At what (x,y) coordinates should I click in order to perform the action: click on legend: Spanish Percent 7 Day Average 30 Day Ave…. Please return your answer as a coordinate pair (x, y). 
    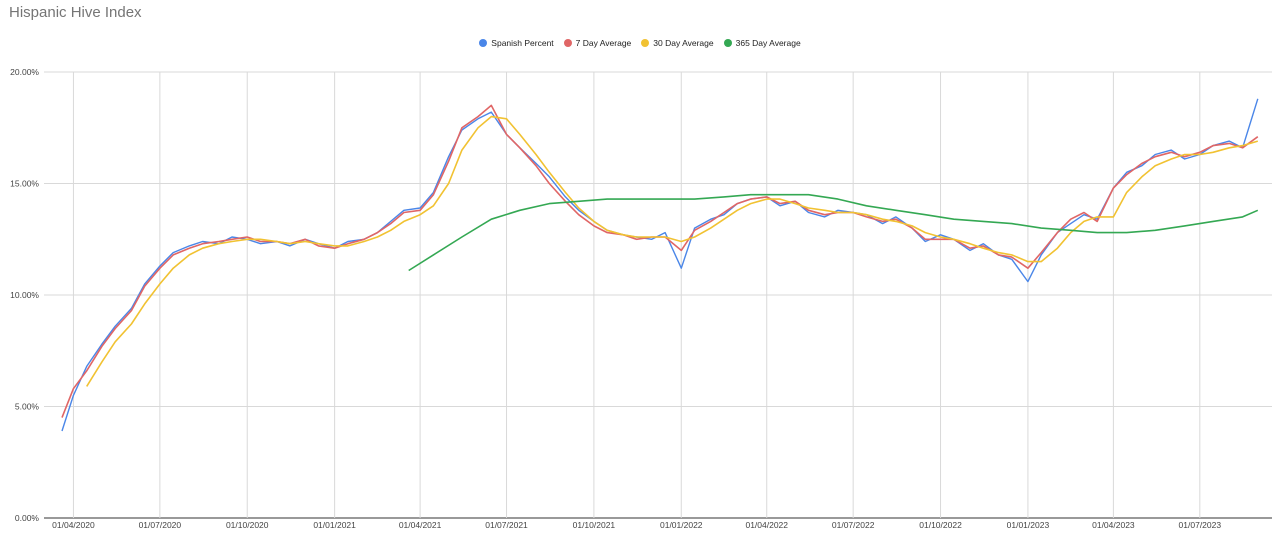
    Looking at the image, I should click on (640, 43).